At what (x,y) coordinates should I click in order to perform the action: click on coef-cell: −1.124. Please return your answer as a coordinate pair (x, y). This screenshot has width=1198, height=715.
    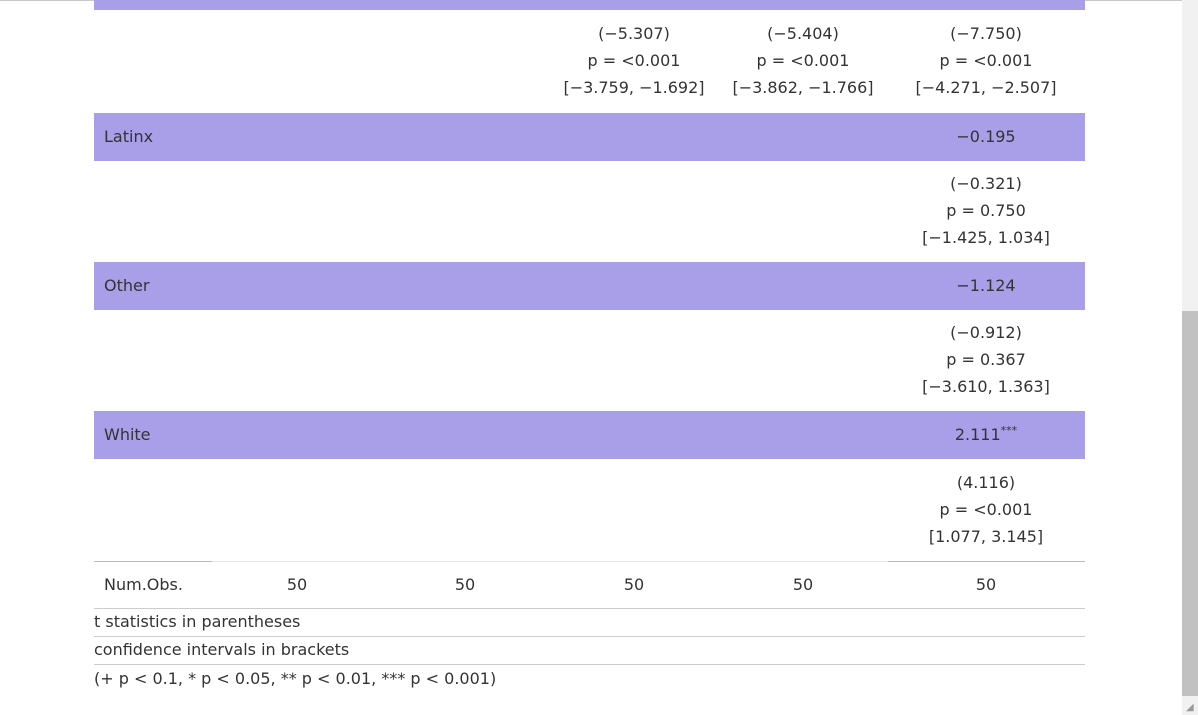
    Looking at the image, I should click on (986, 286).